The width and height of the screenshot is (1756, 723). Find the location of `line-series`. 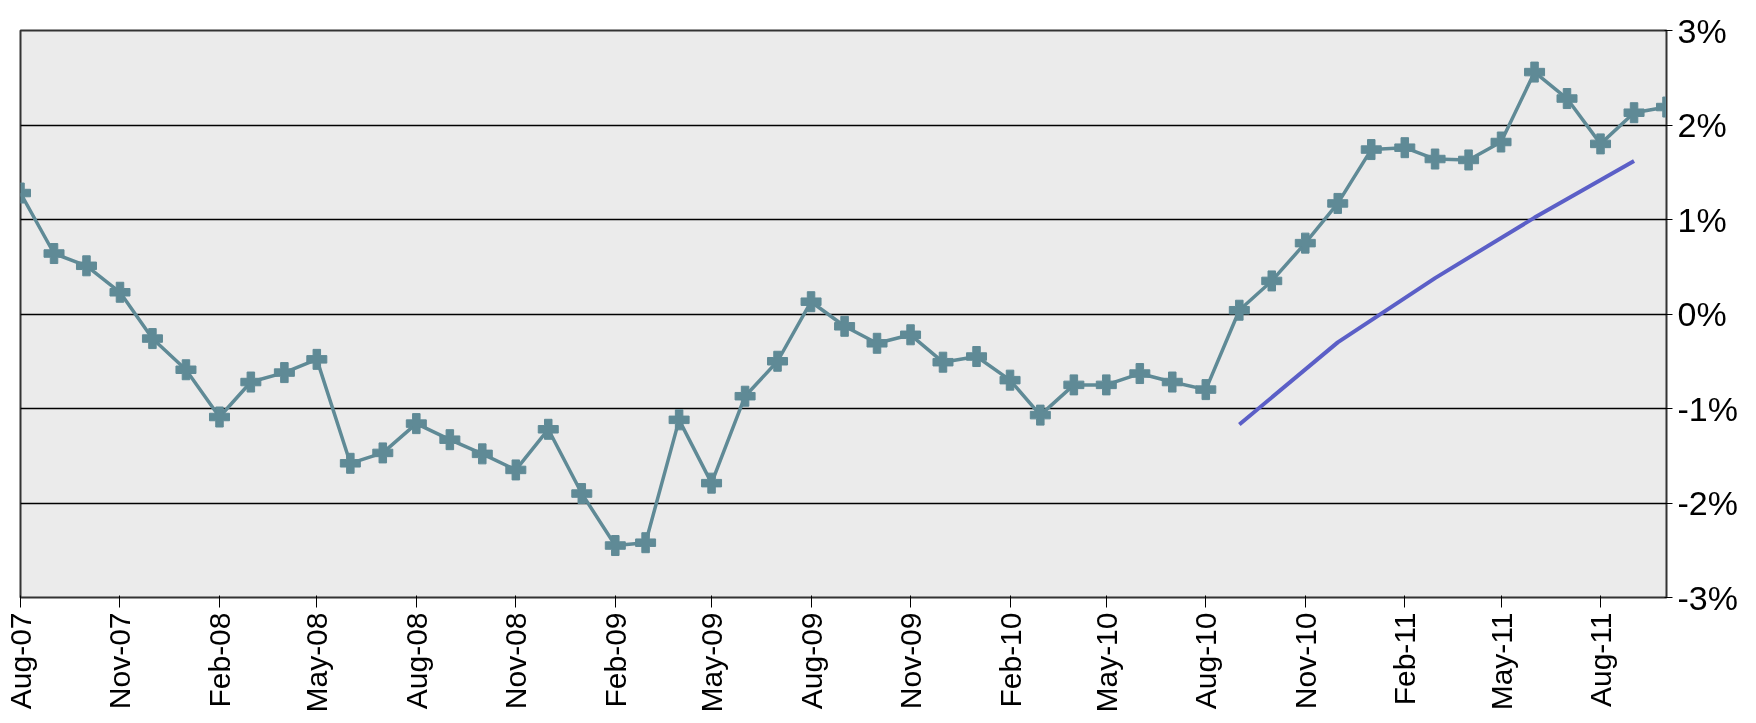

line-series is located at coordinates (1437, 292).